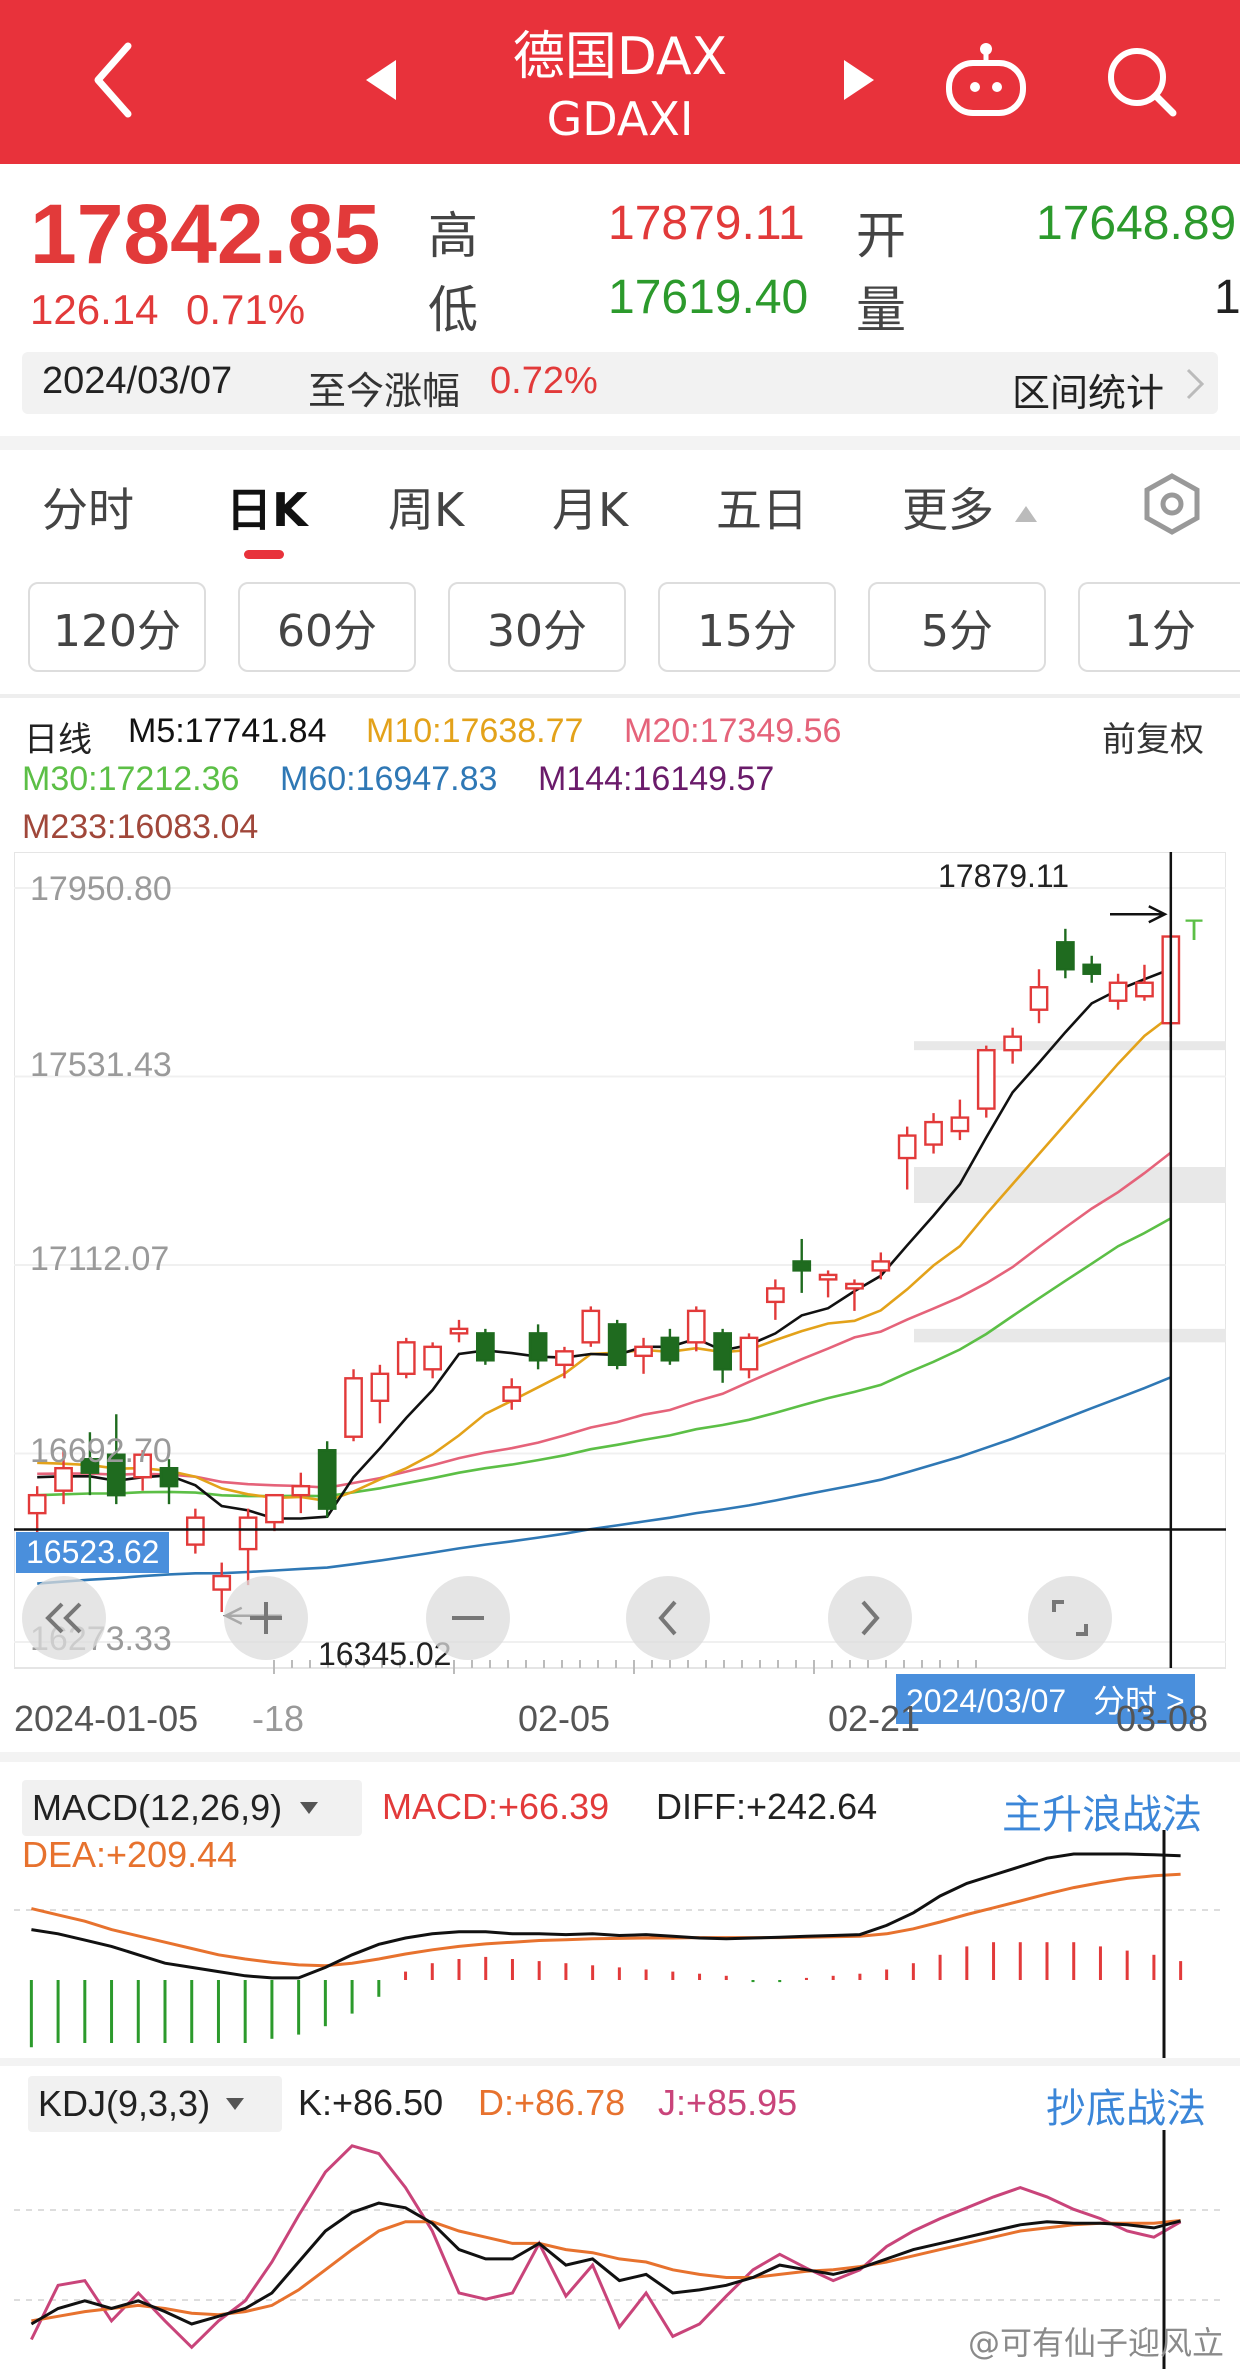 The image size is (1240, 2369). What do you see at coordinates (881, 236) in the screenshot?
I see `open-label: 开` at bounding box center [881, 236].